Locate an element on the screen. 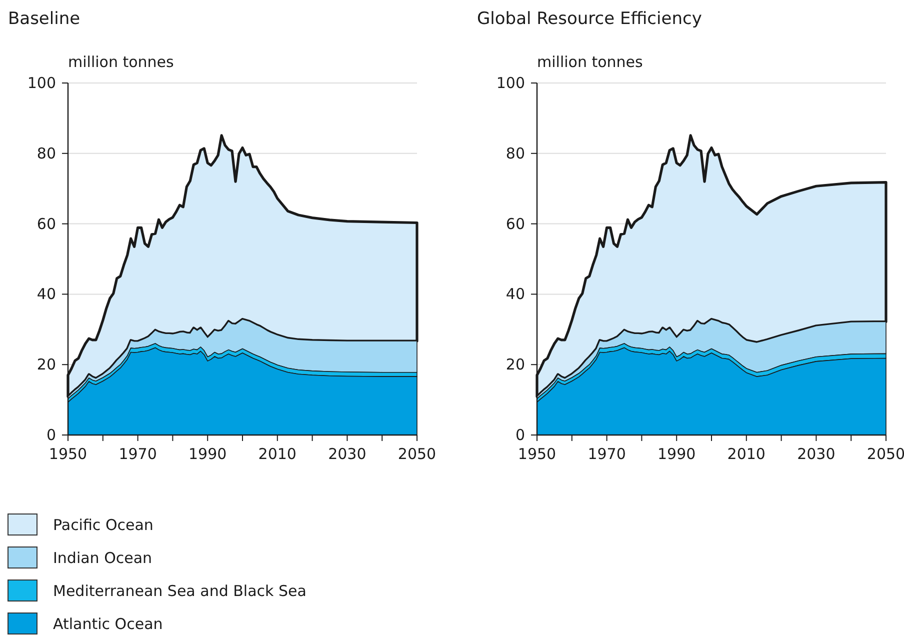 The width and height of the screenshot is (904, 636). chart-title: Global Resource Efficiency is located at coordinates (589, 19).